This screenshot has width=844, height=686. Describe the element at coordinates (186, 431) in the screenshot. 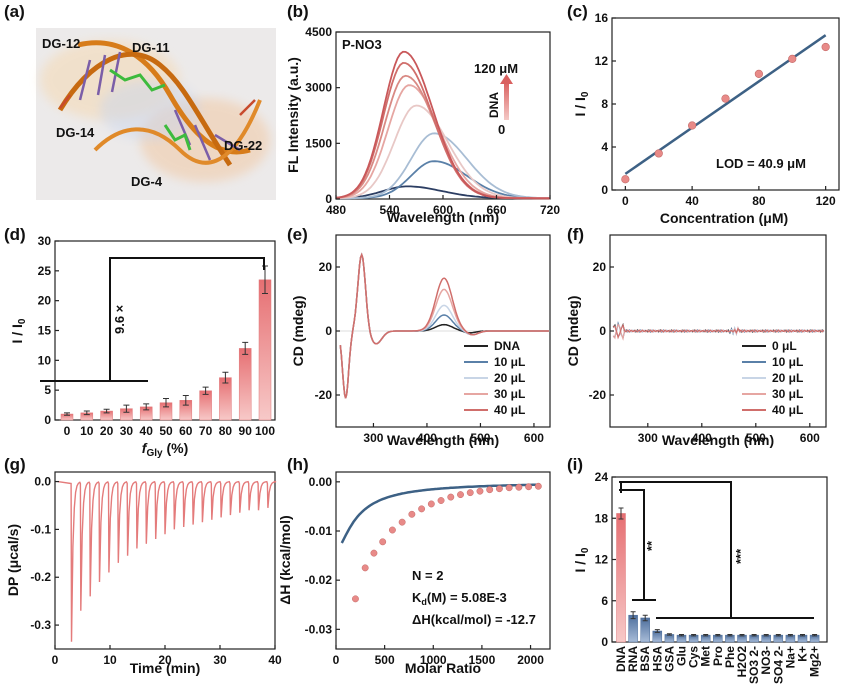

I see `x-tick-label: 60` at that location.